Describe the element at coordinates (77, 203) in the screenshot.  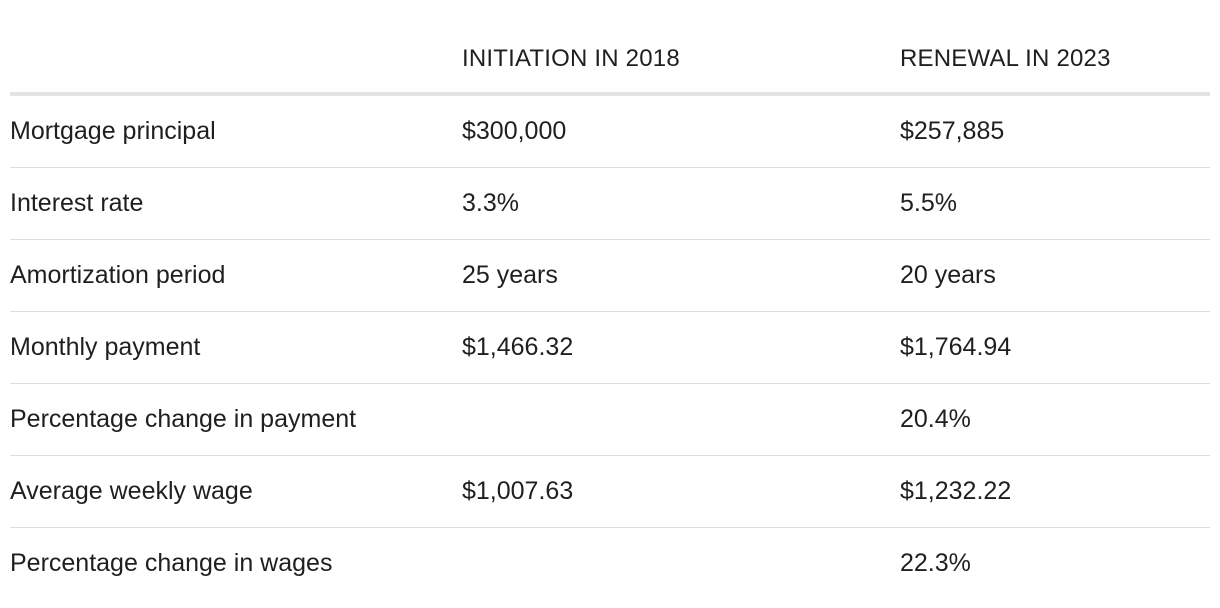
I see `row-label: Interest rate` at that location.